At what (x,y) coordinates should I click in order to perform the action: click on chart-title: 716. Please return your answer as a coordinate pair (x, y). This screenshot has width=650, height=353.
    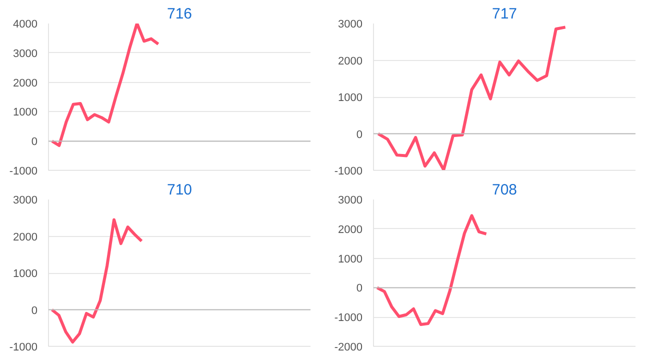
    Looking at the image, I should click on (179, 14).